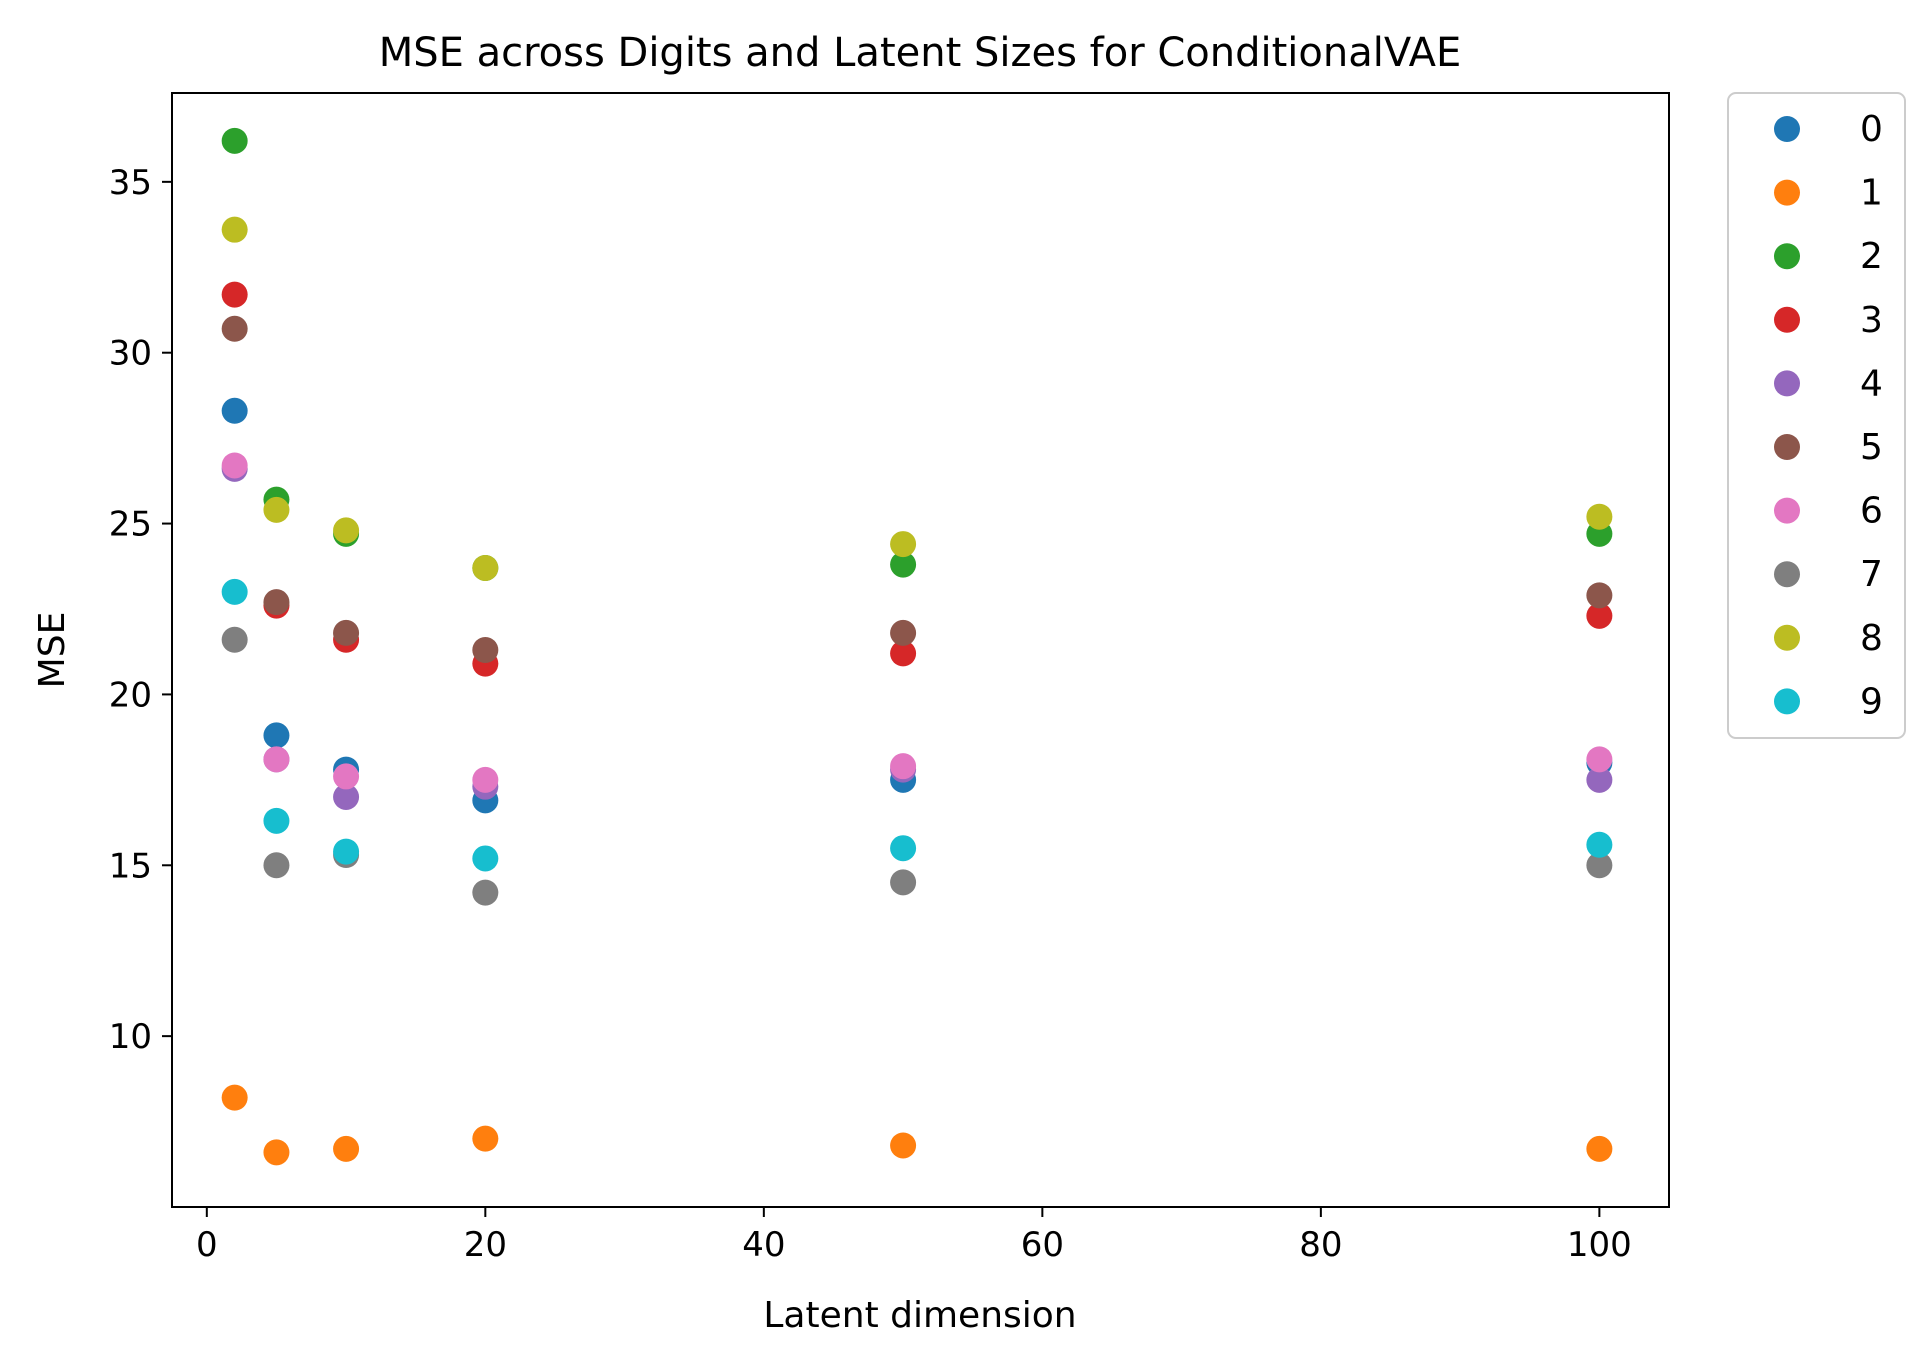 The width and height of the screenshot is (1925, 1361). What do you see at coordinates (1871, 638) in the screenshot?
I see `legend-label-8: 8` at bounding box center [1871, 638].